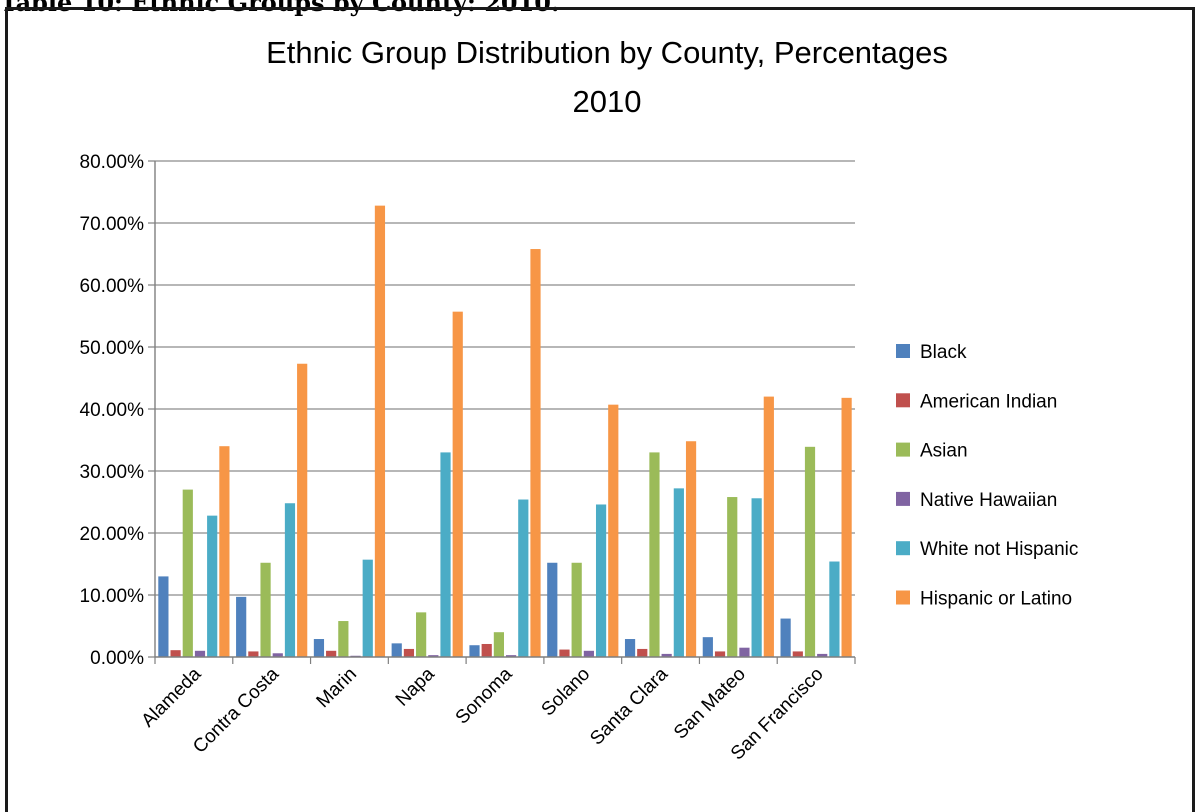  Describe the element at coordinates (666, 655) in the screenshot. I see `bar-native-hawaiian-santa-clara` at that location.